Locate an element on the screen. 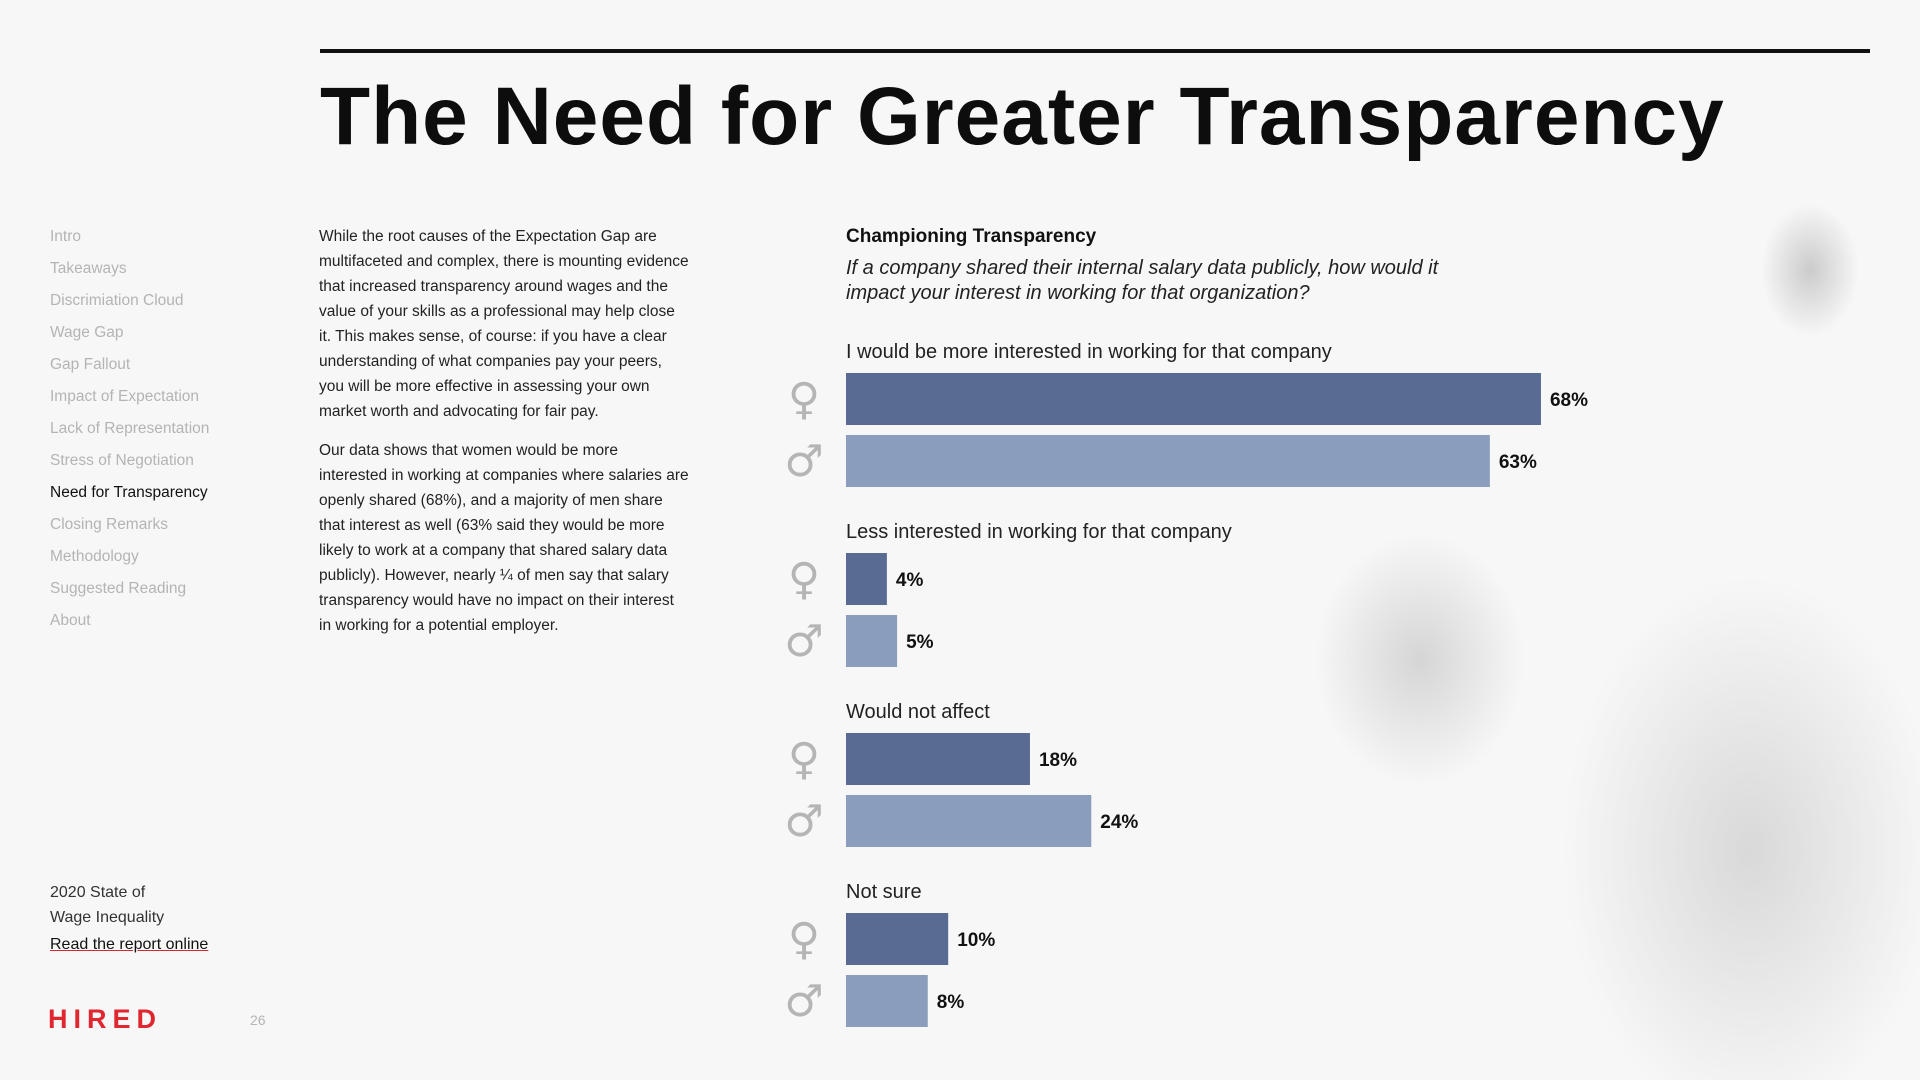 The width and height of the screenshot is (1920, 1080). page-number: 26 is located at coordinates (258, 1020).